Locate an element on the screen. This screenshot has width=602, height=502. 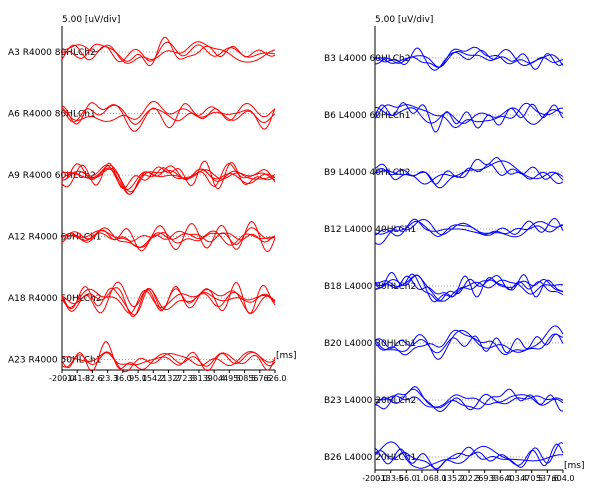
left-unit-label: [ms] is located at coordinates (286, 356).